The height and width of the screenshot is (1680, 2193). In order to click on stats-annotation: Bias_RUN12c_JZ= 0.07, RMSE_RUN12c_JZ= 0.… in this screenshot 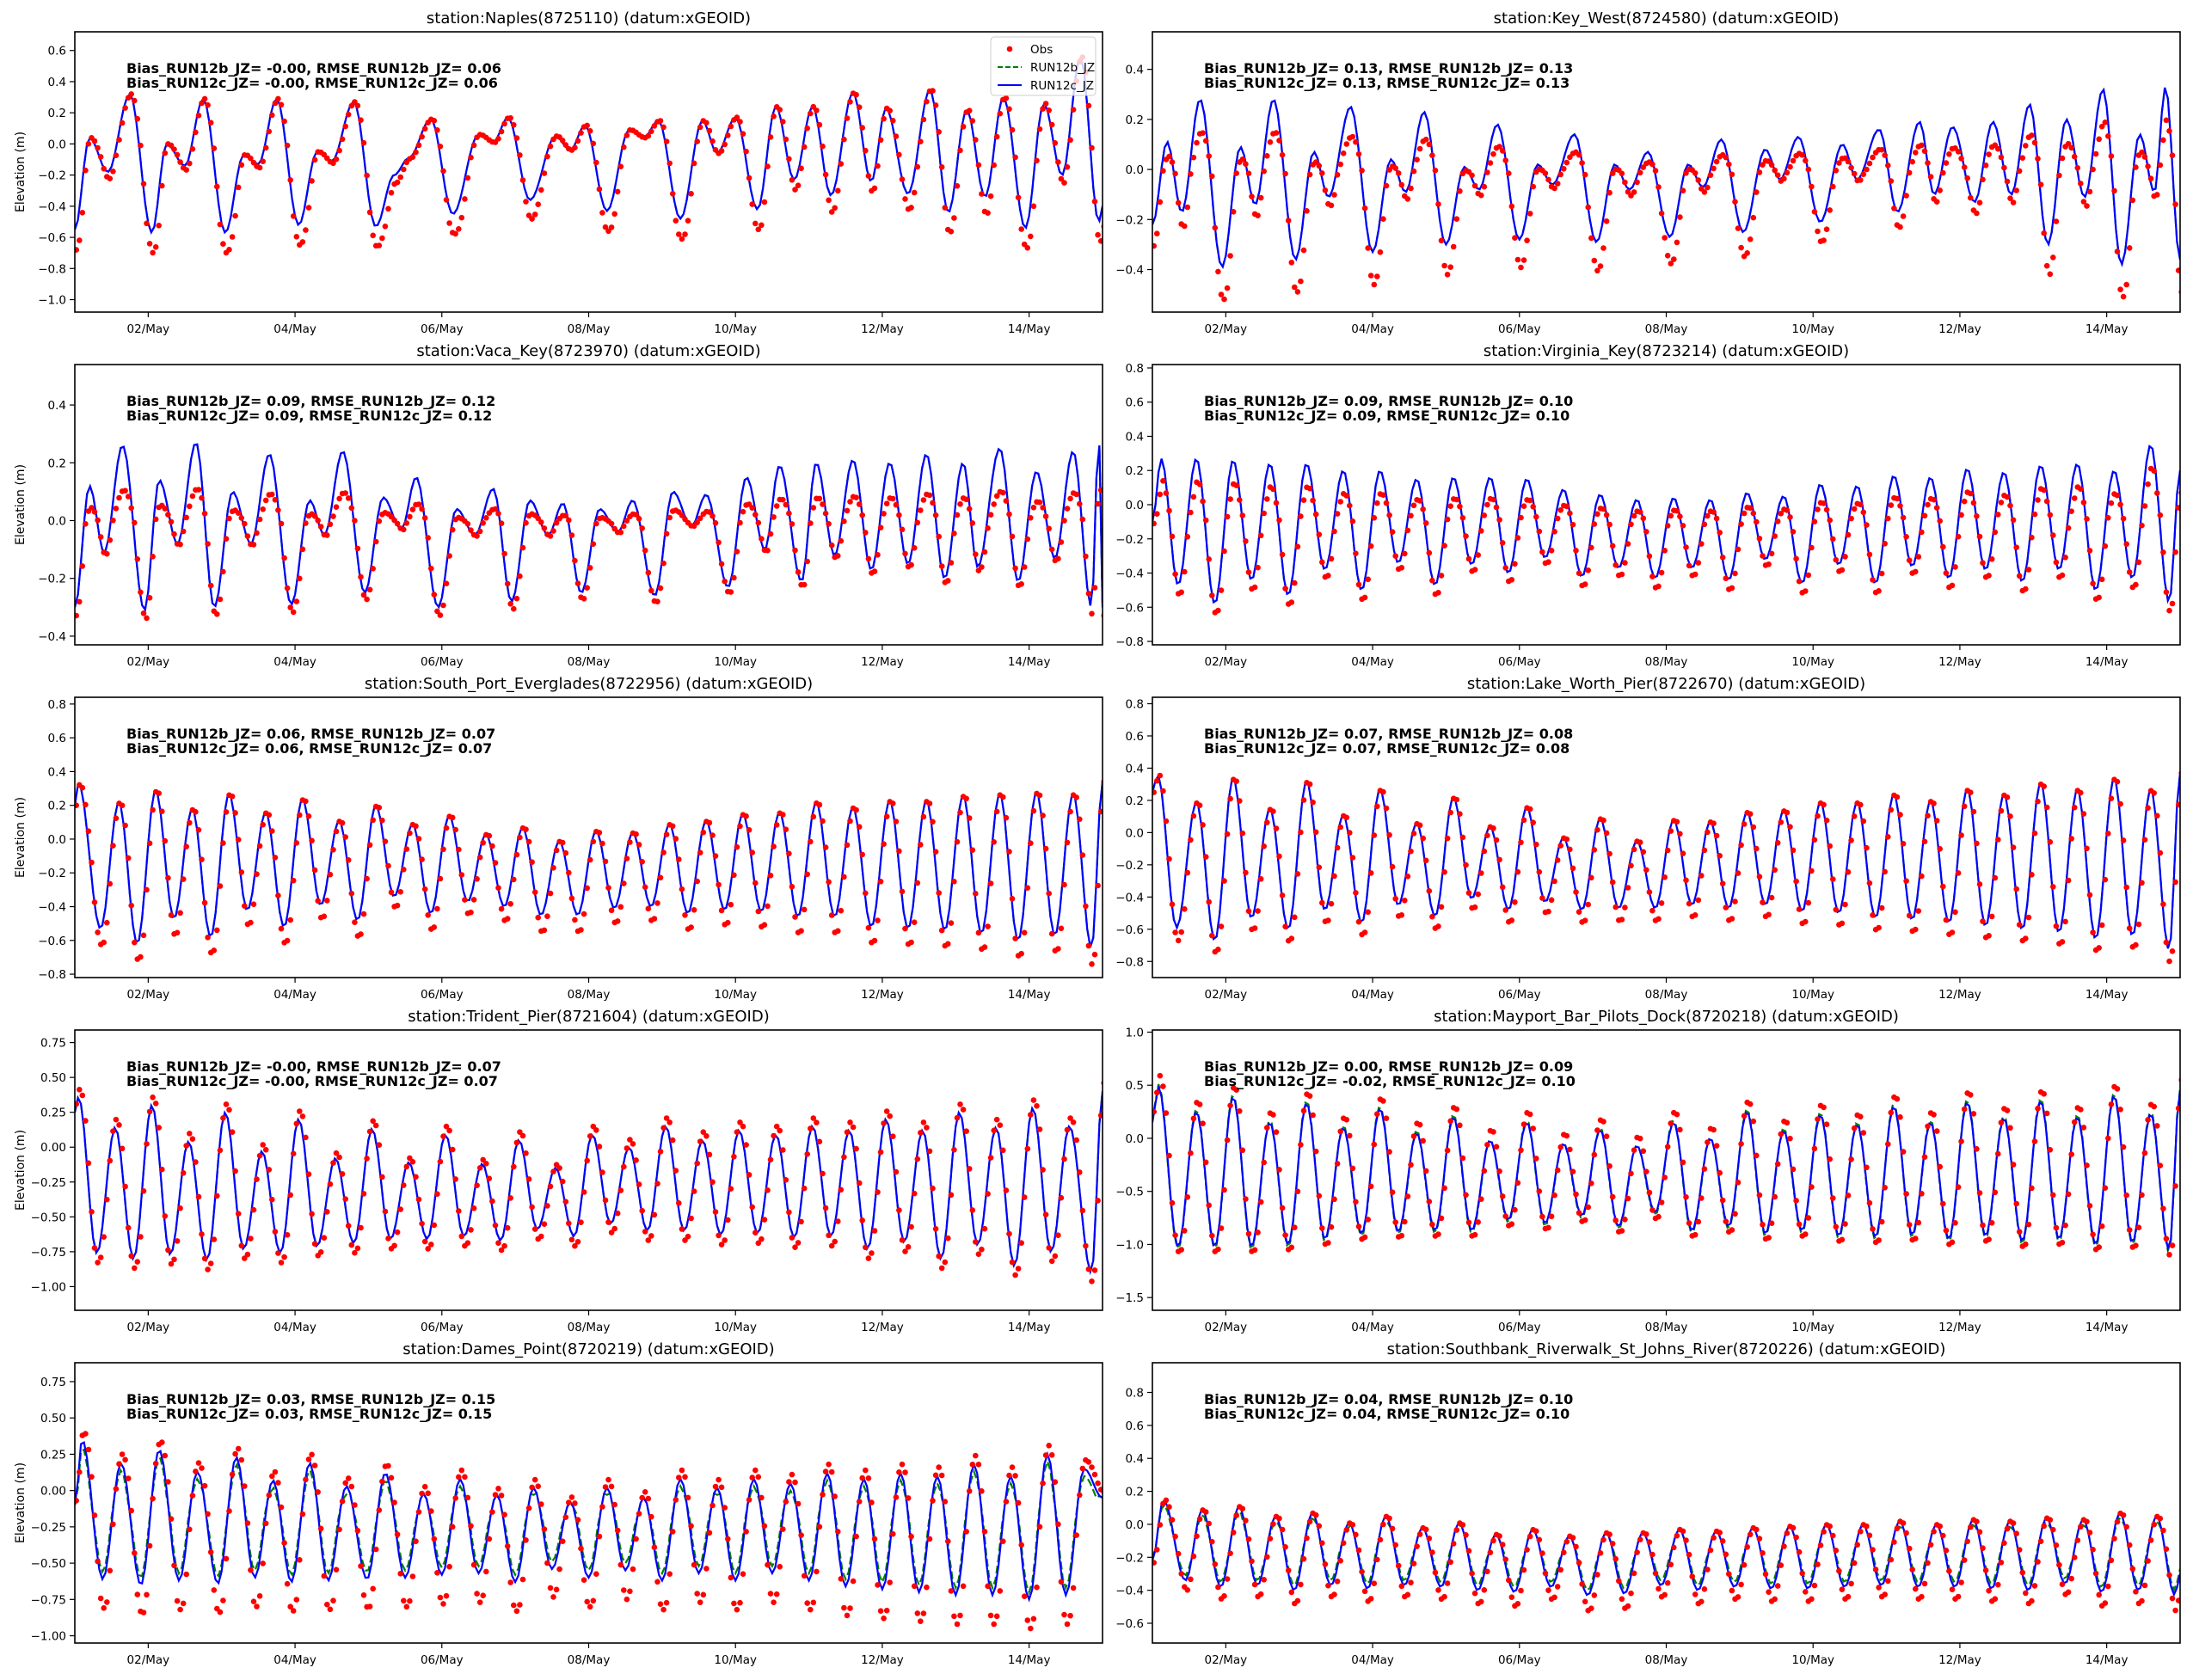, I will do `click(1387, 749)`.